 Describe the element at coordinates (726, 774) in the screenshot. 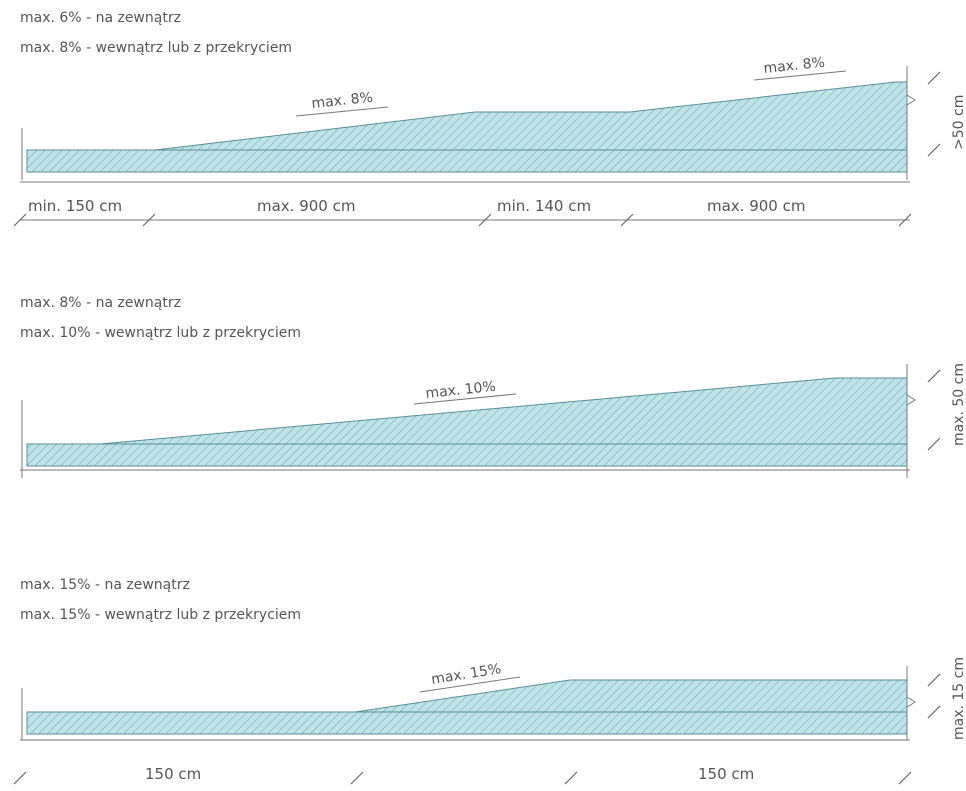

I see `ramp-3-dim-2: 150 cm` at that location.